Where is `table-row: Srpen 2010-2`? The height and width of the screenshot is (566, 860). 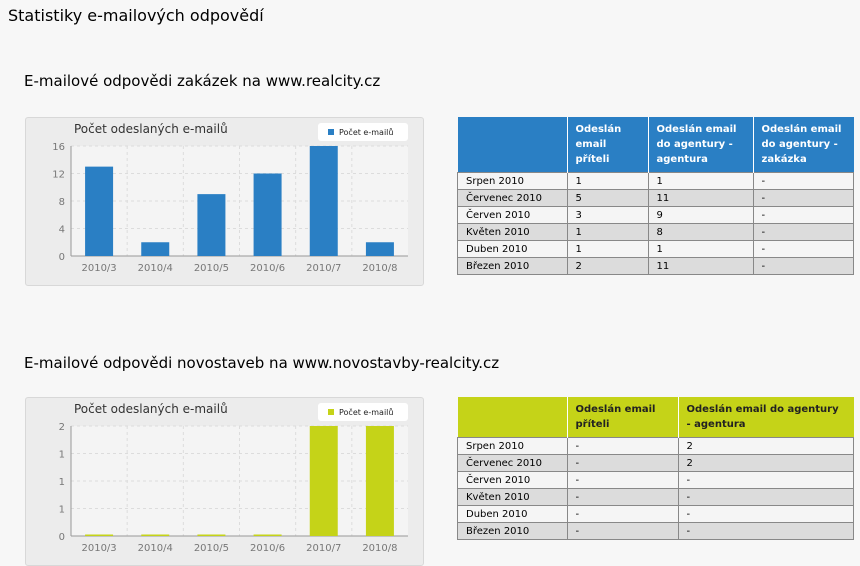 table-row: Srpen 2010-2 is located at coordinates (655, 446).